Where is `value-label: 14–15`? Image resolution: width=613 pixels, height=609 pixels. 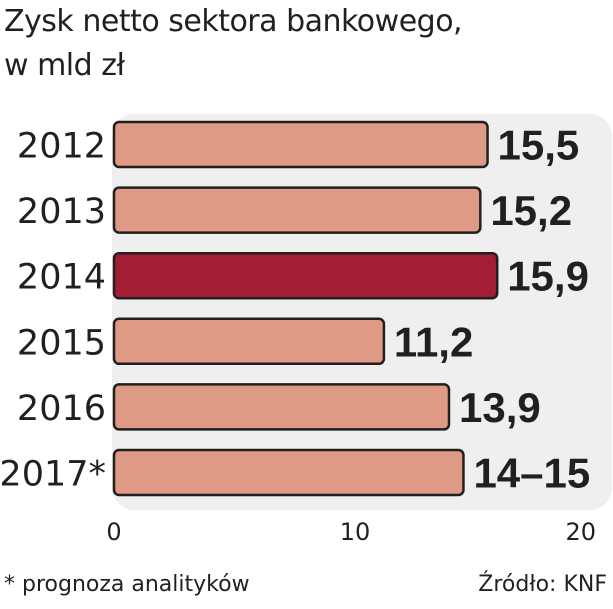
value-label: 14–15 is located at coordinates (531, 473).